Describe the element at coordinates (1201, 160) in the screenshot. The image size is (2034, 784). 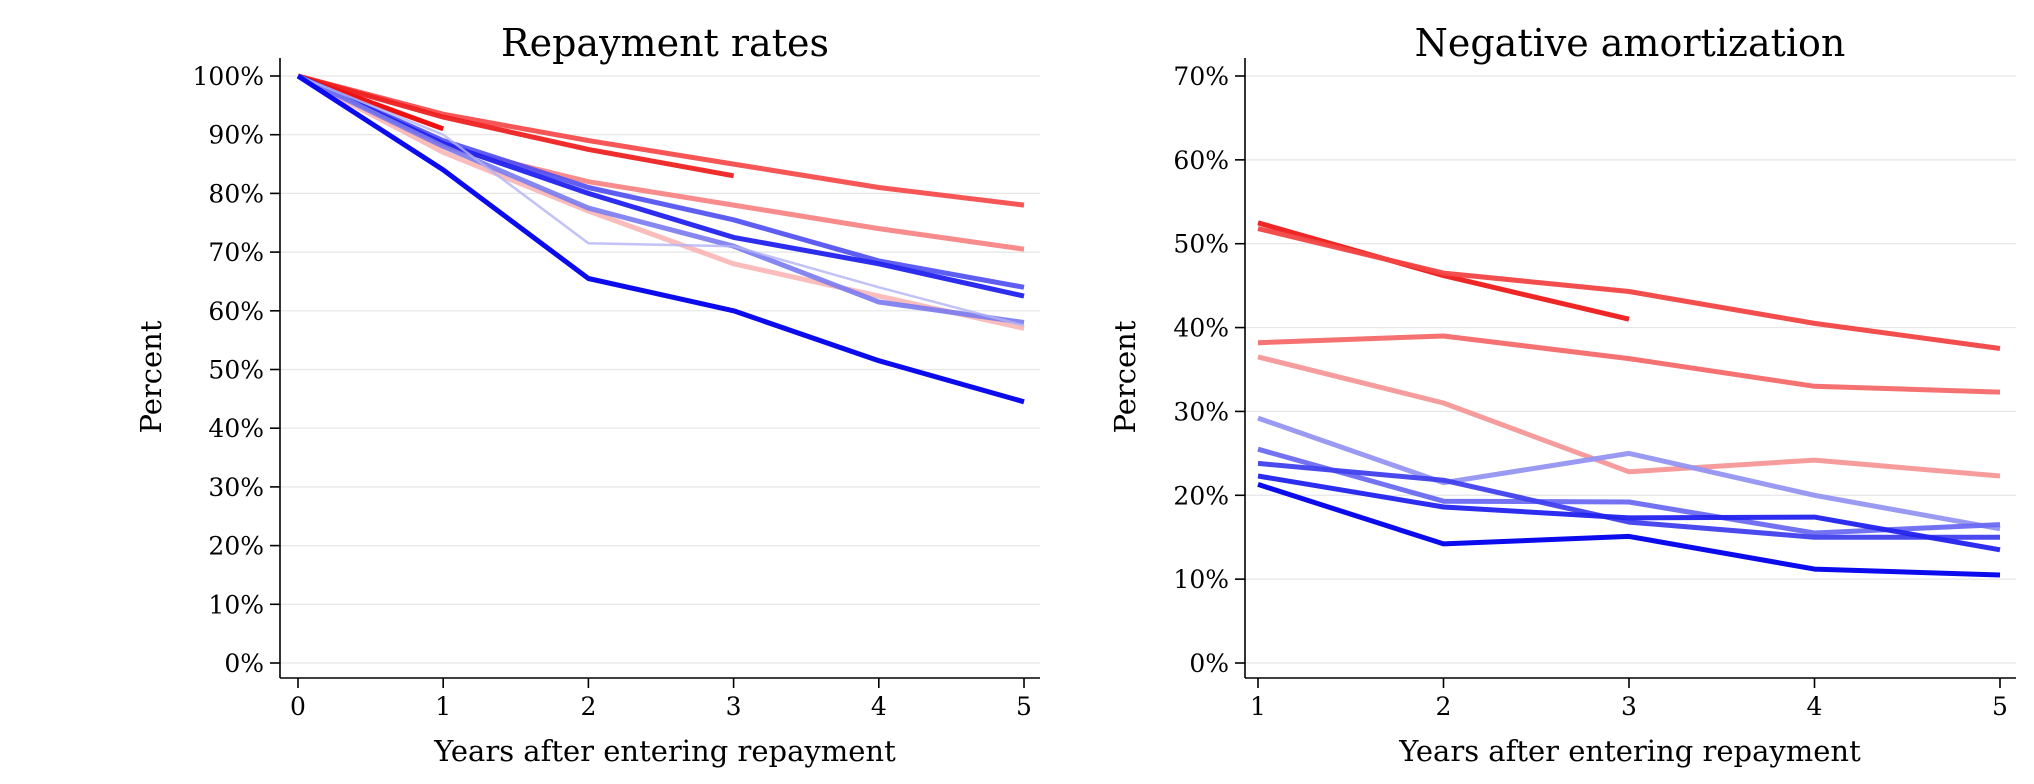
I see `negative-amortization-y-tick-label: 60%` at that location.